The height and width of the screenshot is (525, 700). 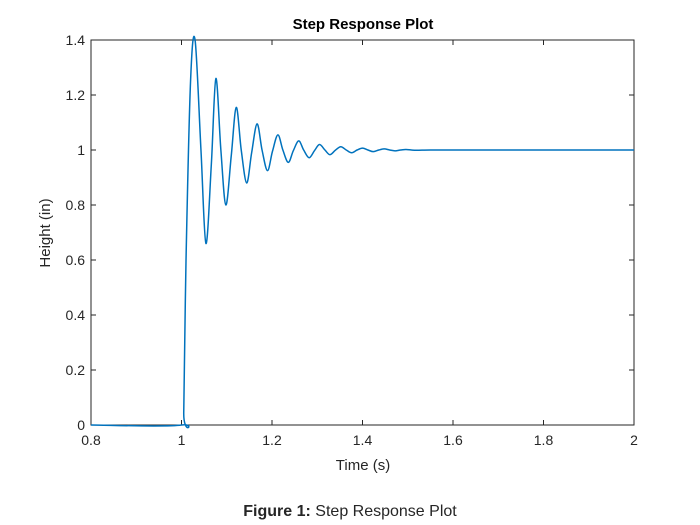 I want to click on x-tick-label: 1.4, so click(x=363, y=440).